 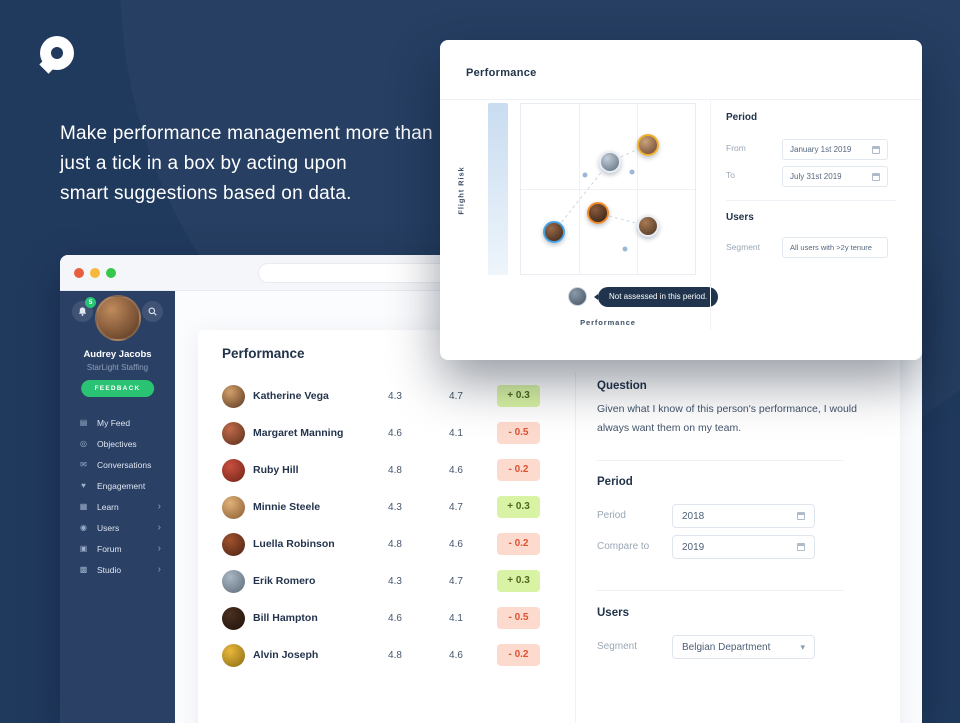 What do you see at coordinates (83, 443) in the screenshot?
I see `nav-icon: ◎` at bounding box center [83, 443].